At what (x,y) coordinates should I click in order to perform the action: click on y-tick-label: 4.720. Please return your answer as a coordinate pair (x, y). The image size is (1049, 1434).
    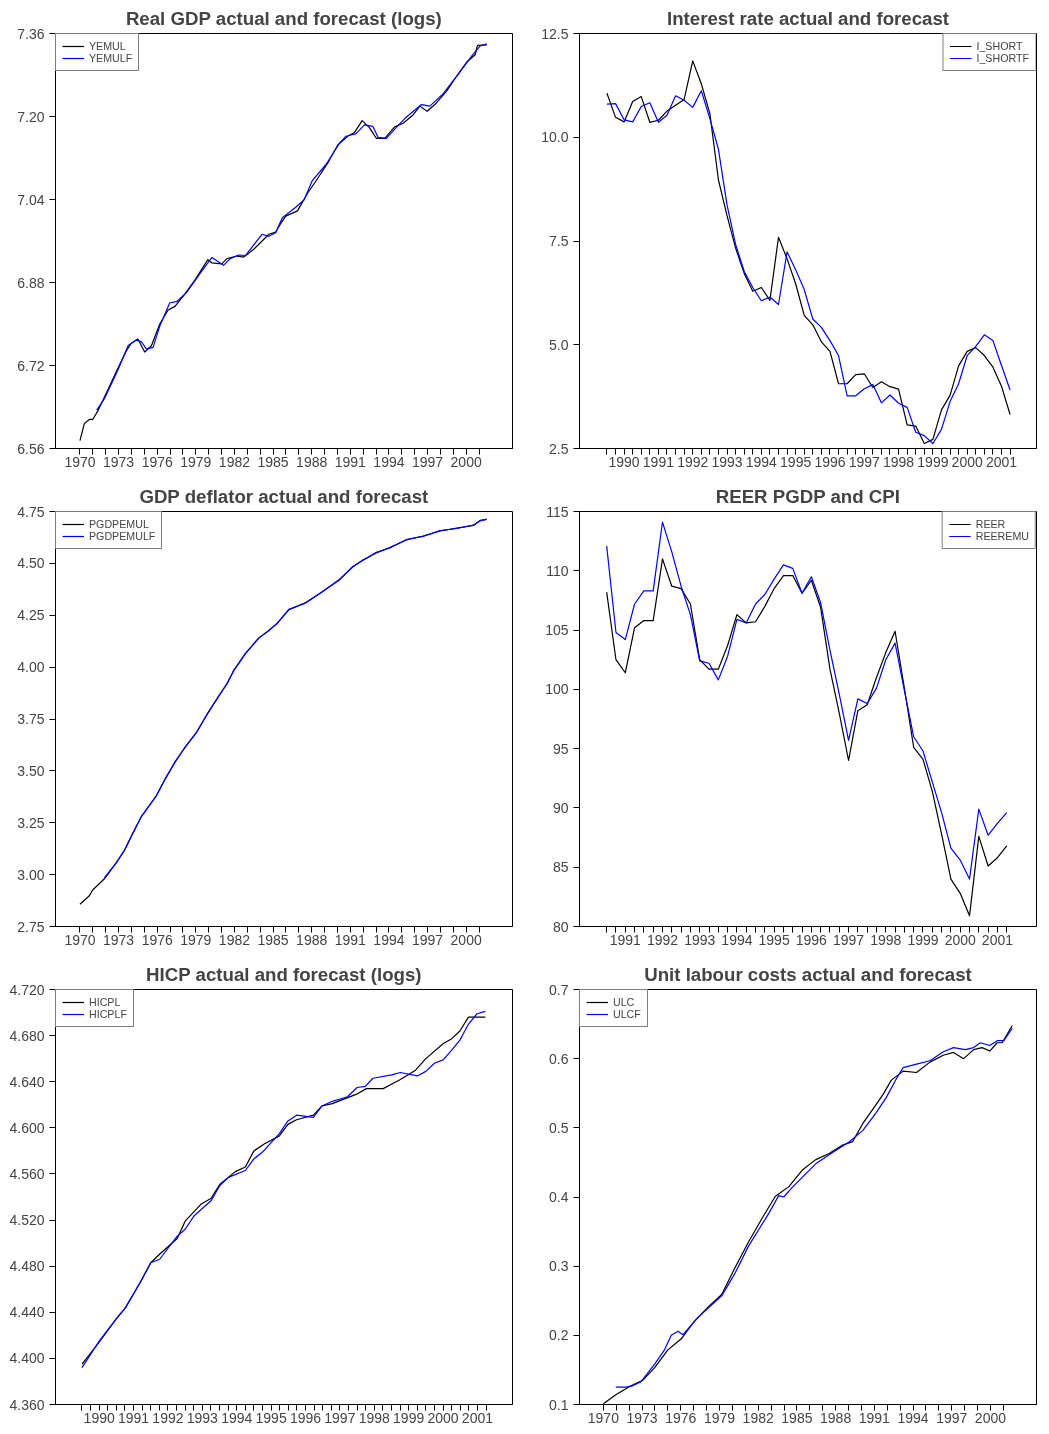
    Looking at the image, I should click on (27, 989).